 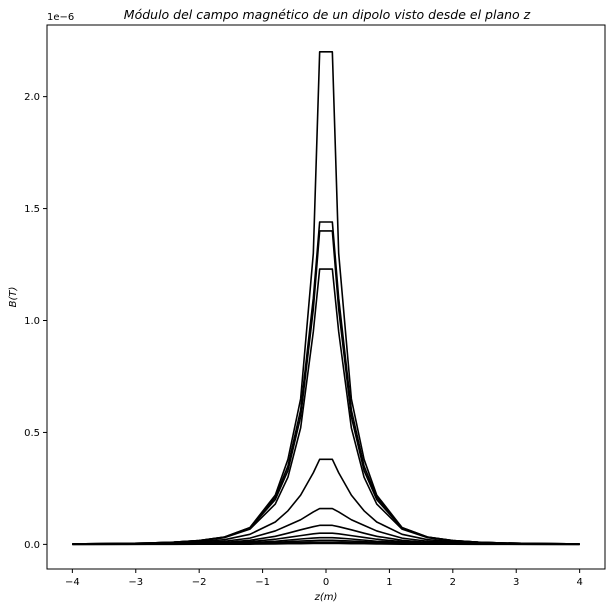 I want to click on y-tick-label: 1.5, so click(x=32, y=209).